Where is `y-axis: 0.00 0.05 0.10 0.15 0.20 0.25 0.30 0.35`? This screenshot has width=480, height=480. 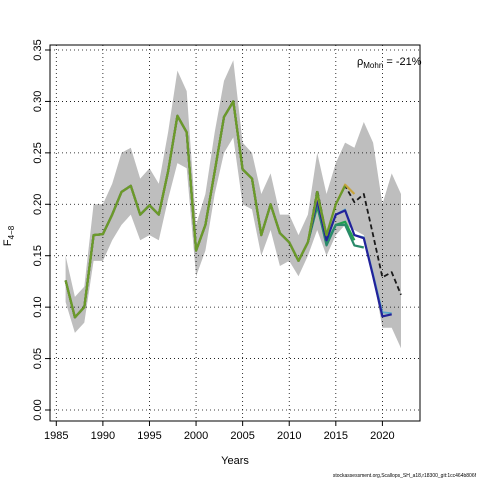 y-axis: 0.00 0.05 0.10 0.15 0.20 0.25 0.30 0.35 is located at coordinates (41, 230).